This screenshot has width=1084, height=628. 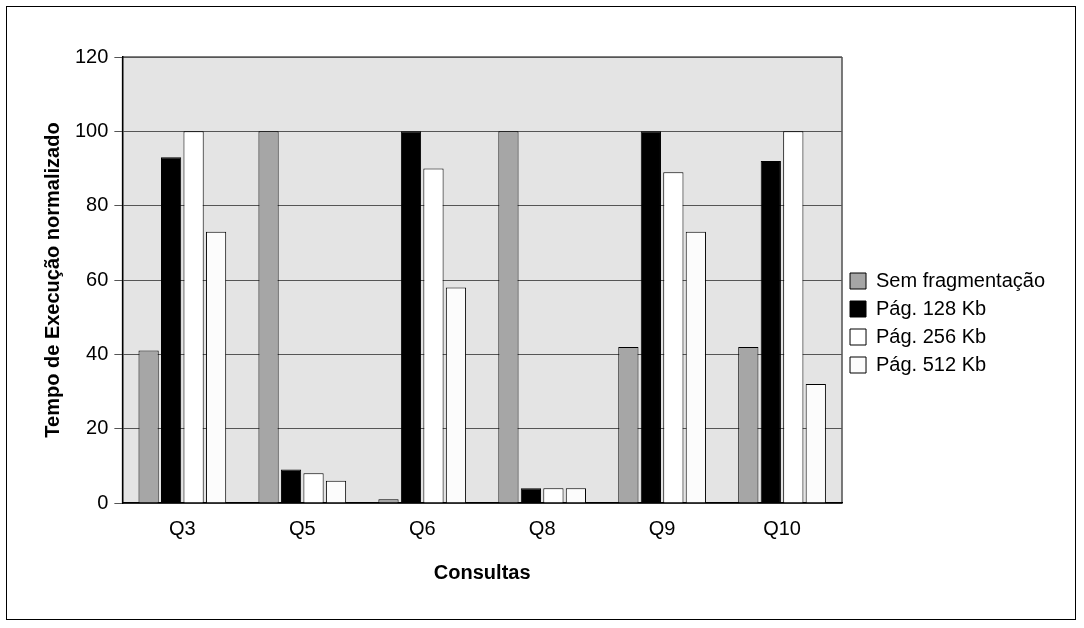 What do you see at coordinates (97, 352) in the screenshot?
I see `y-tick-label: 40` at bounding box center [97, 352].